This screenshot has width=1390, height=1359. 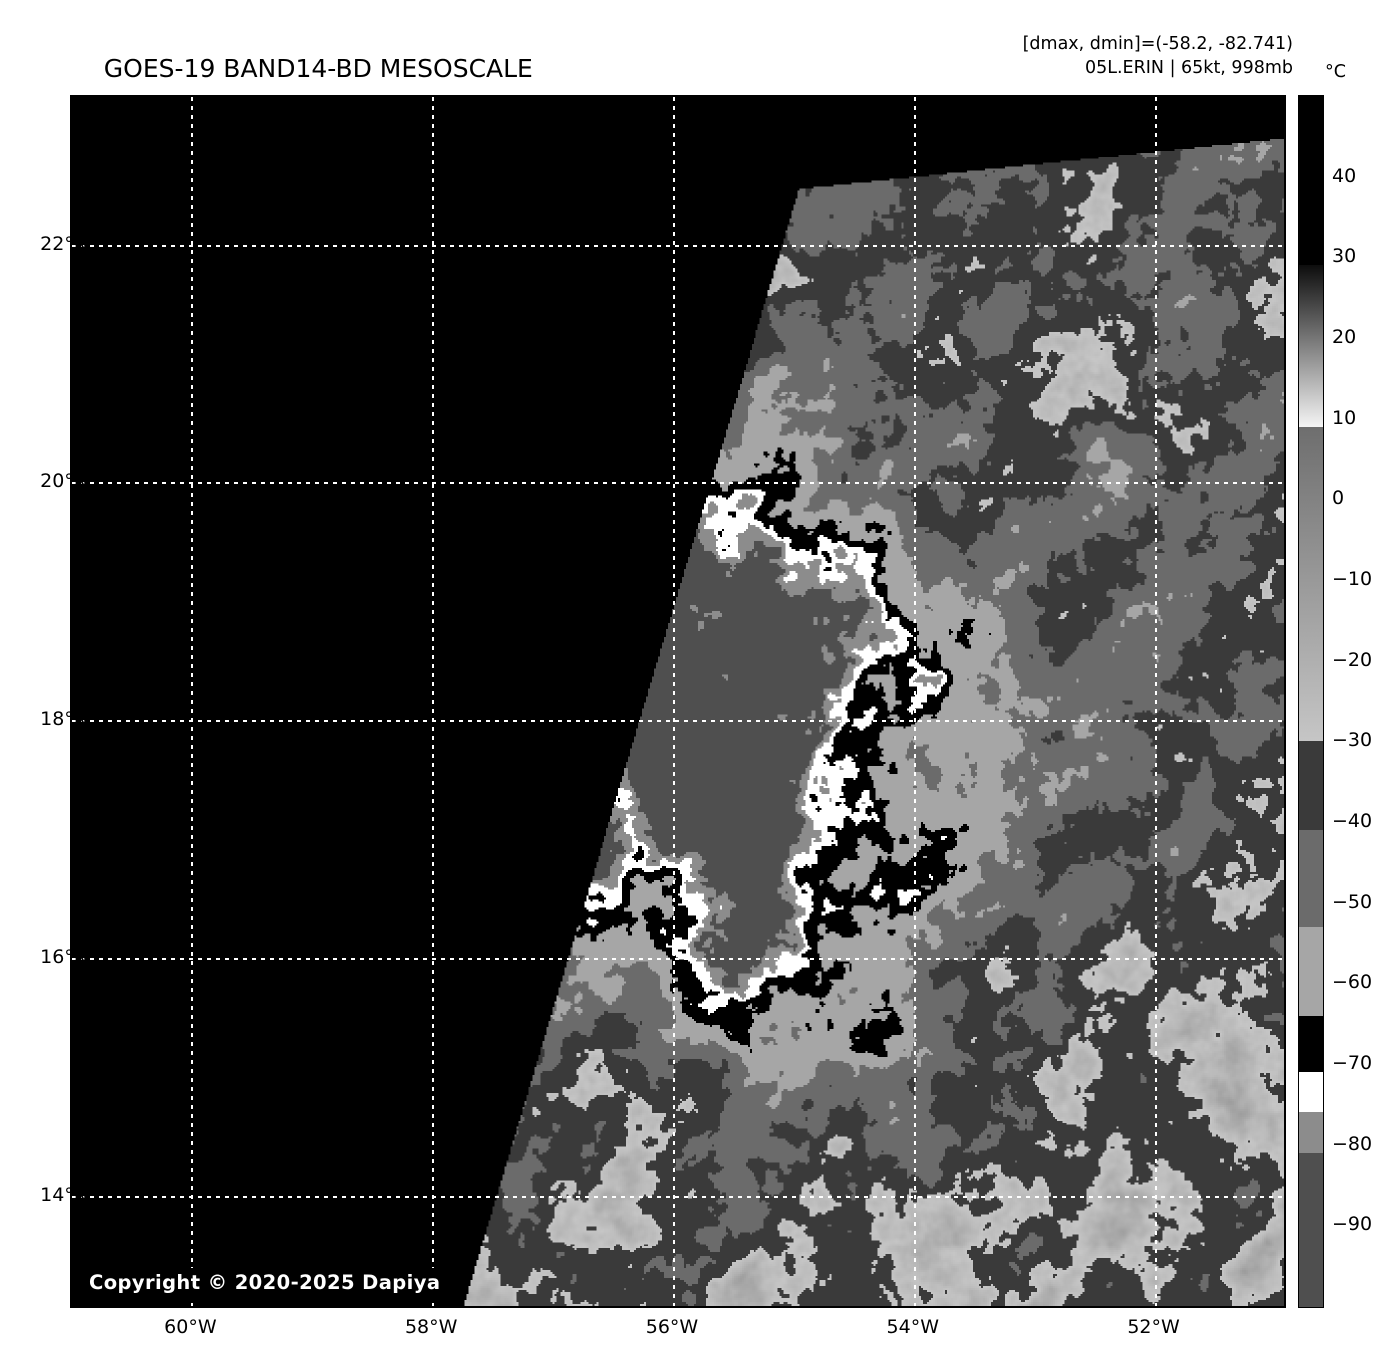 I want to click on colorbar-tick-−70: −70, so click(x=1352, y=1063).